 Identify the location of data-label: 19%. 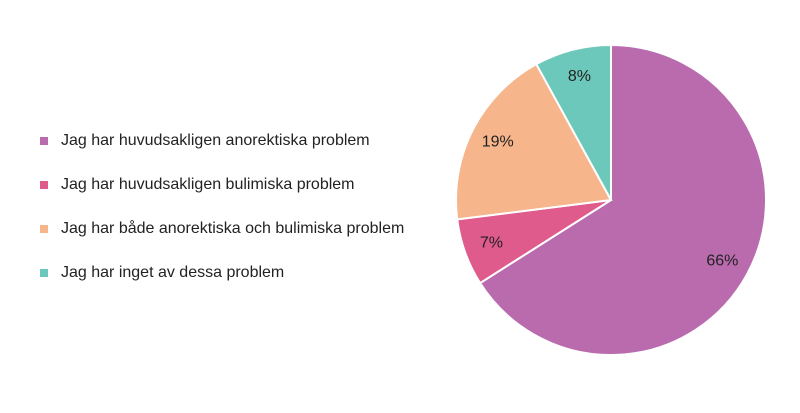
(498, 142).